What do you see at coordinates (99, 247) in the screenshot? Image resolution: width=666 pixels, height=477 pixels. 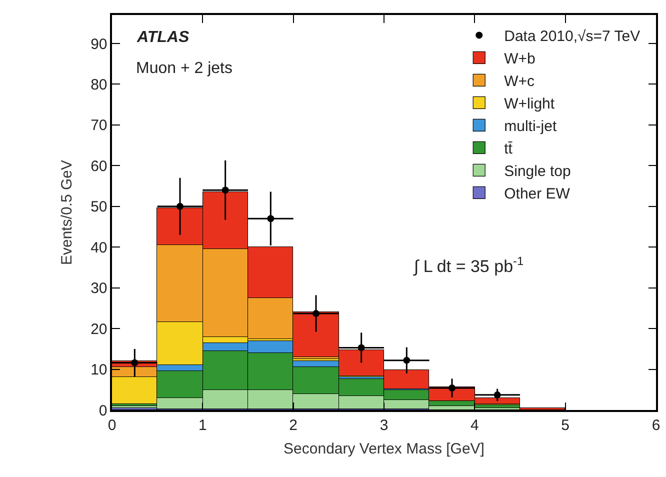 I see `y-tick-label: 40` at bounding box center [99, 247].